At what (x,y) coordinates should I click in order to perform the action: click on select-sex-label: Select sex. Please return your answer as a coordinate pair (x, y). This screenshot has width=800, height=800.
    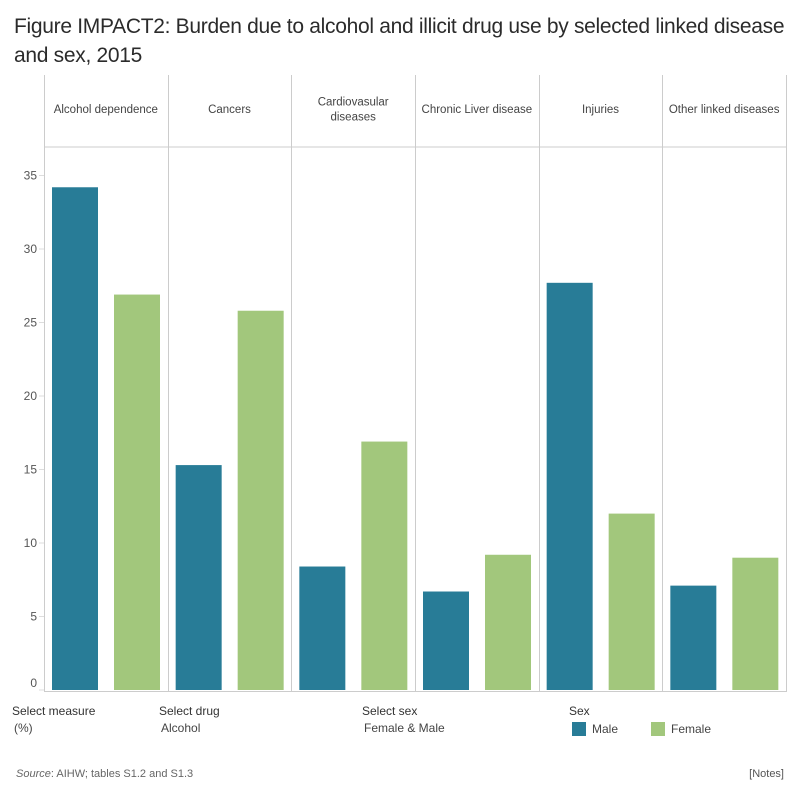
    Looking at the image, I should click on (390, 711).